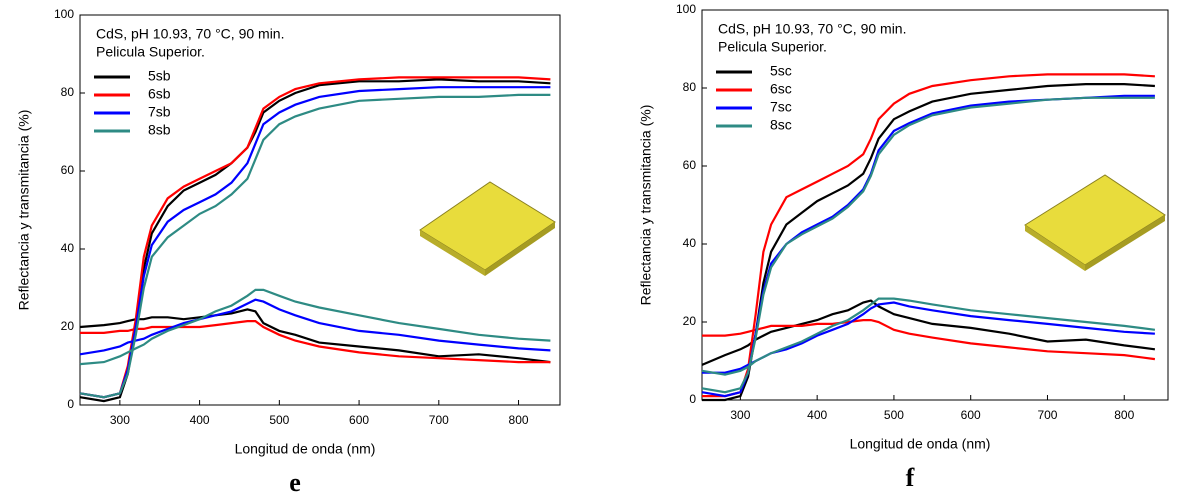 Image resolution: width=1177 pixels, height=497 pixels. Describe the element at coordinates (910, 477) in the screenshot. I see `panel-label: f` at that location.